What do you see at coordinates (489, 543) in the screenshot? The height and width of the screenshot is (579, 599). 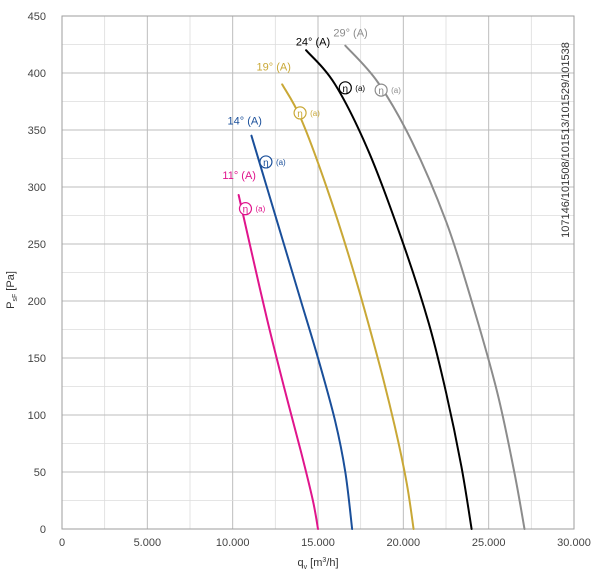 I see `x-tick-label: 25.000` at bounding box center [489, 543].